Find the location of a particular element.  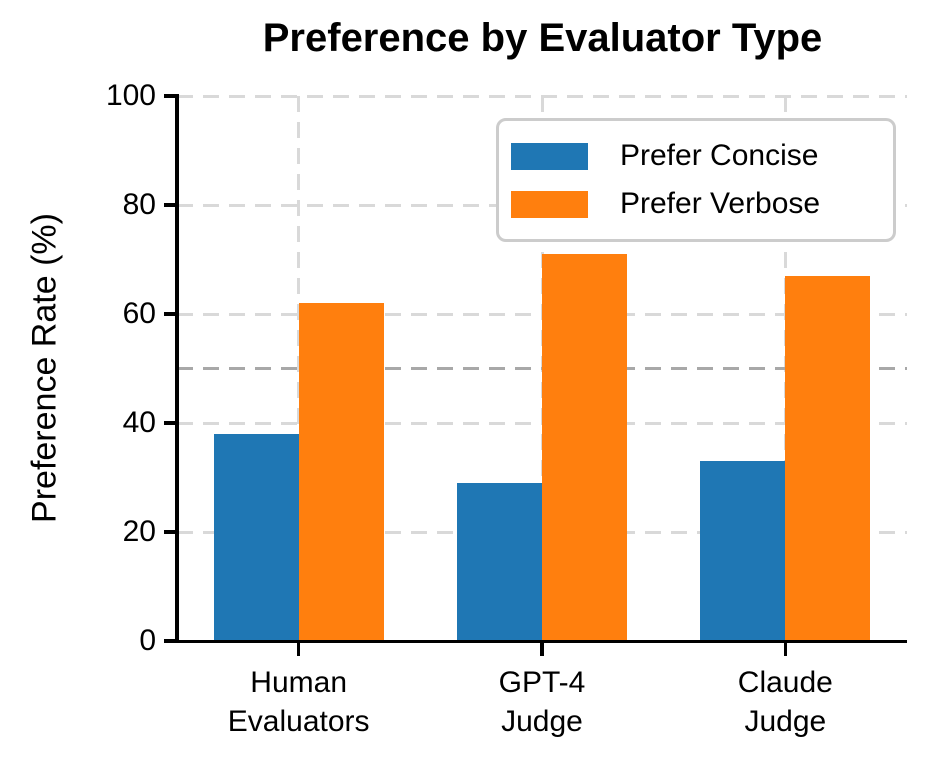

legend-swatch-prefer-concise is located at coordinates (549, 156).